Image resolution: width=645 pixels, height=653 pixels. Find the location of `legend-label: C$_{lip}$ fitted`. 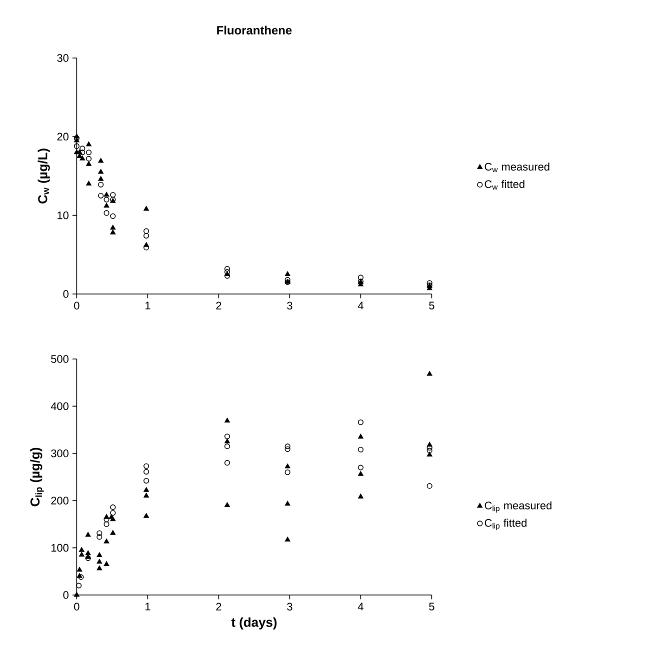

legend-label: C$_{lip}$ fitted is located at coordinates (505, 524).